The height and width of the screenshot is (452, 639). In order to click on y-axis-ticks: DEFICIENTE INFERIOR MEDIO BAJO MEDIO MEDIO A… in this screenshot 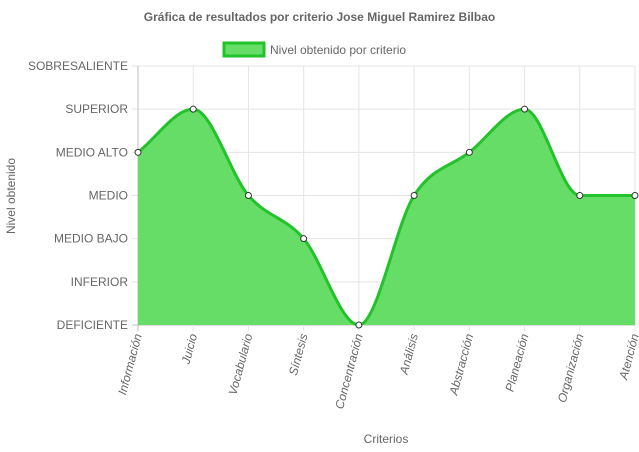, I will do `click(78, 195)`.